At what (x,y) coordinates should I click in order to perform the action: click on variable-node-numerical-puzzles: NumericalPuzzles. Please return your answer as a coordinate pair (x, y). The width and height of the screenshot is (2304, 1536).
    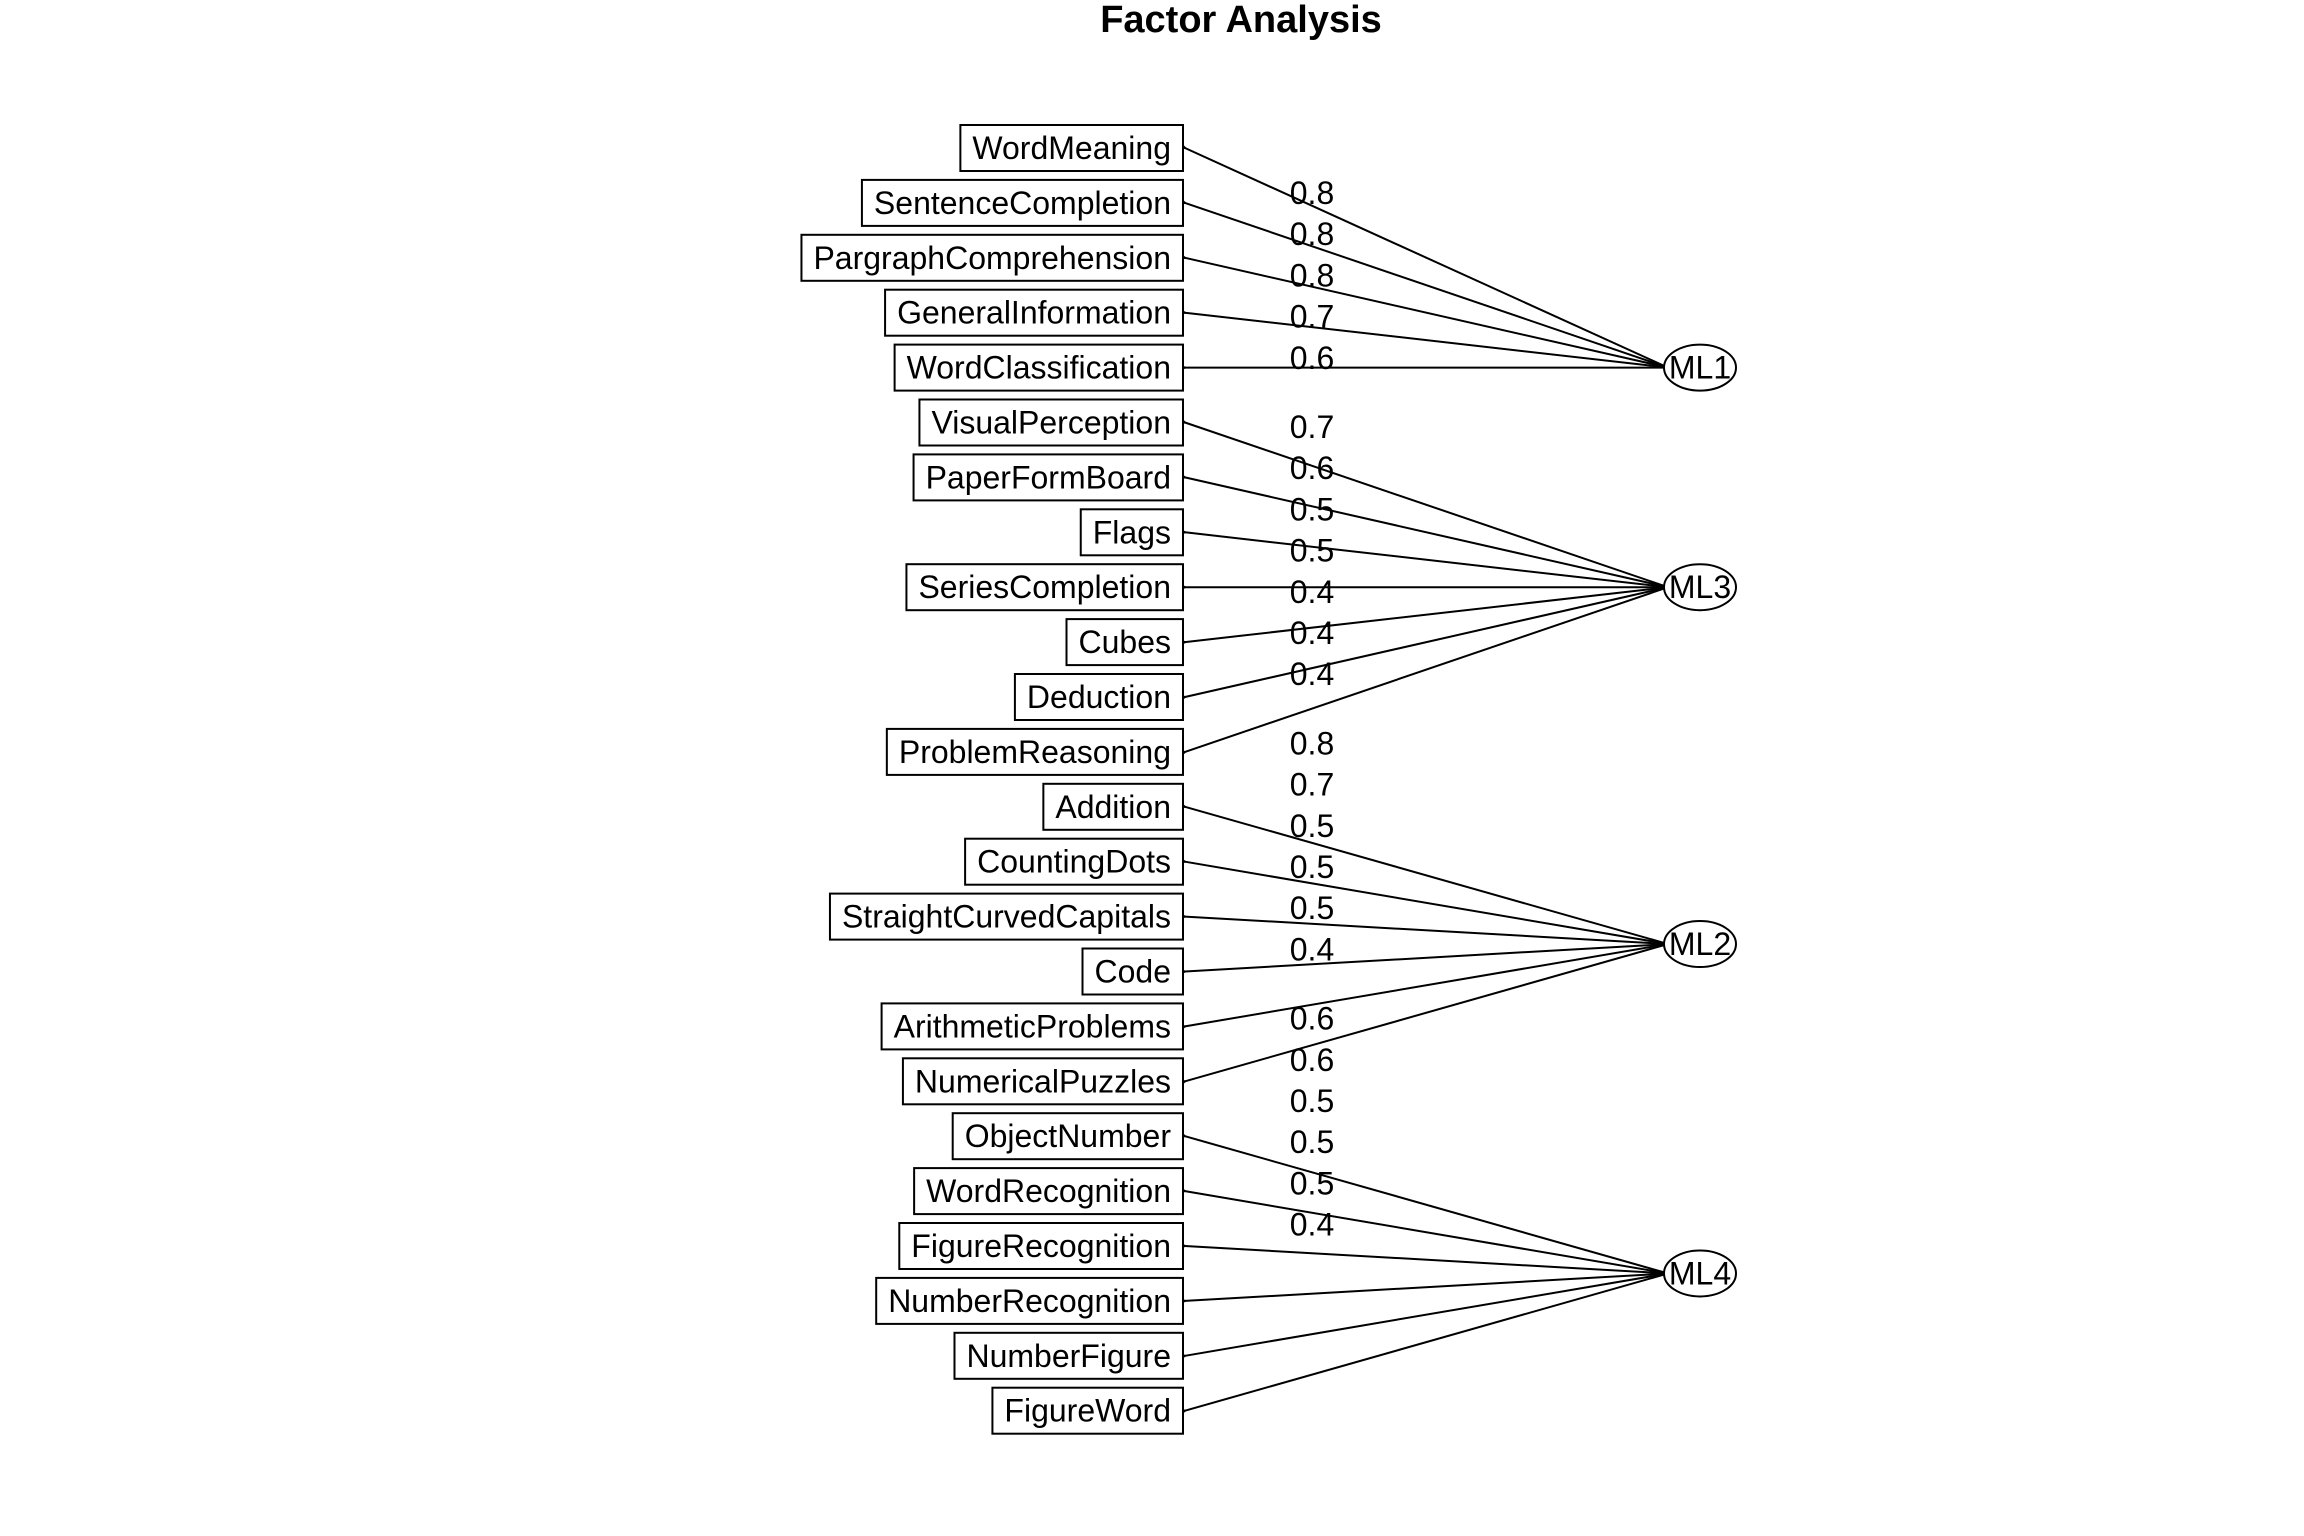
    Looking at the image, I should click on (1042, 1081).